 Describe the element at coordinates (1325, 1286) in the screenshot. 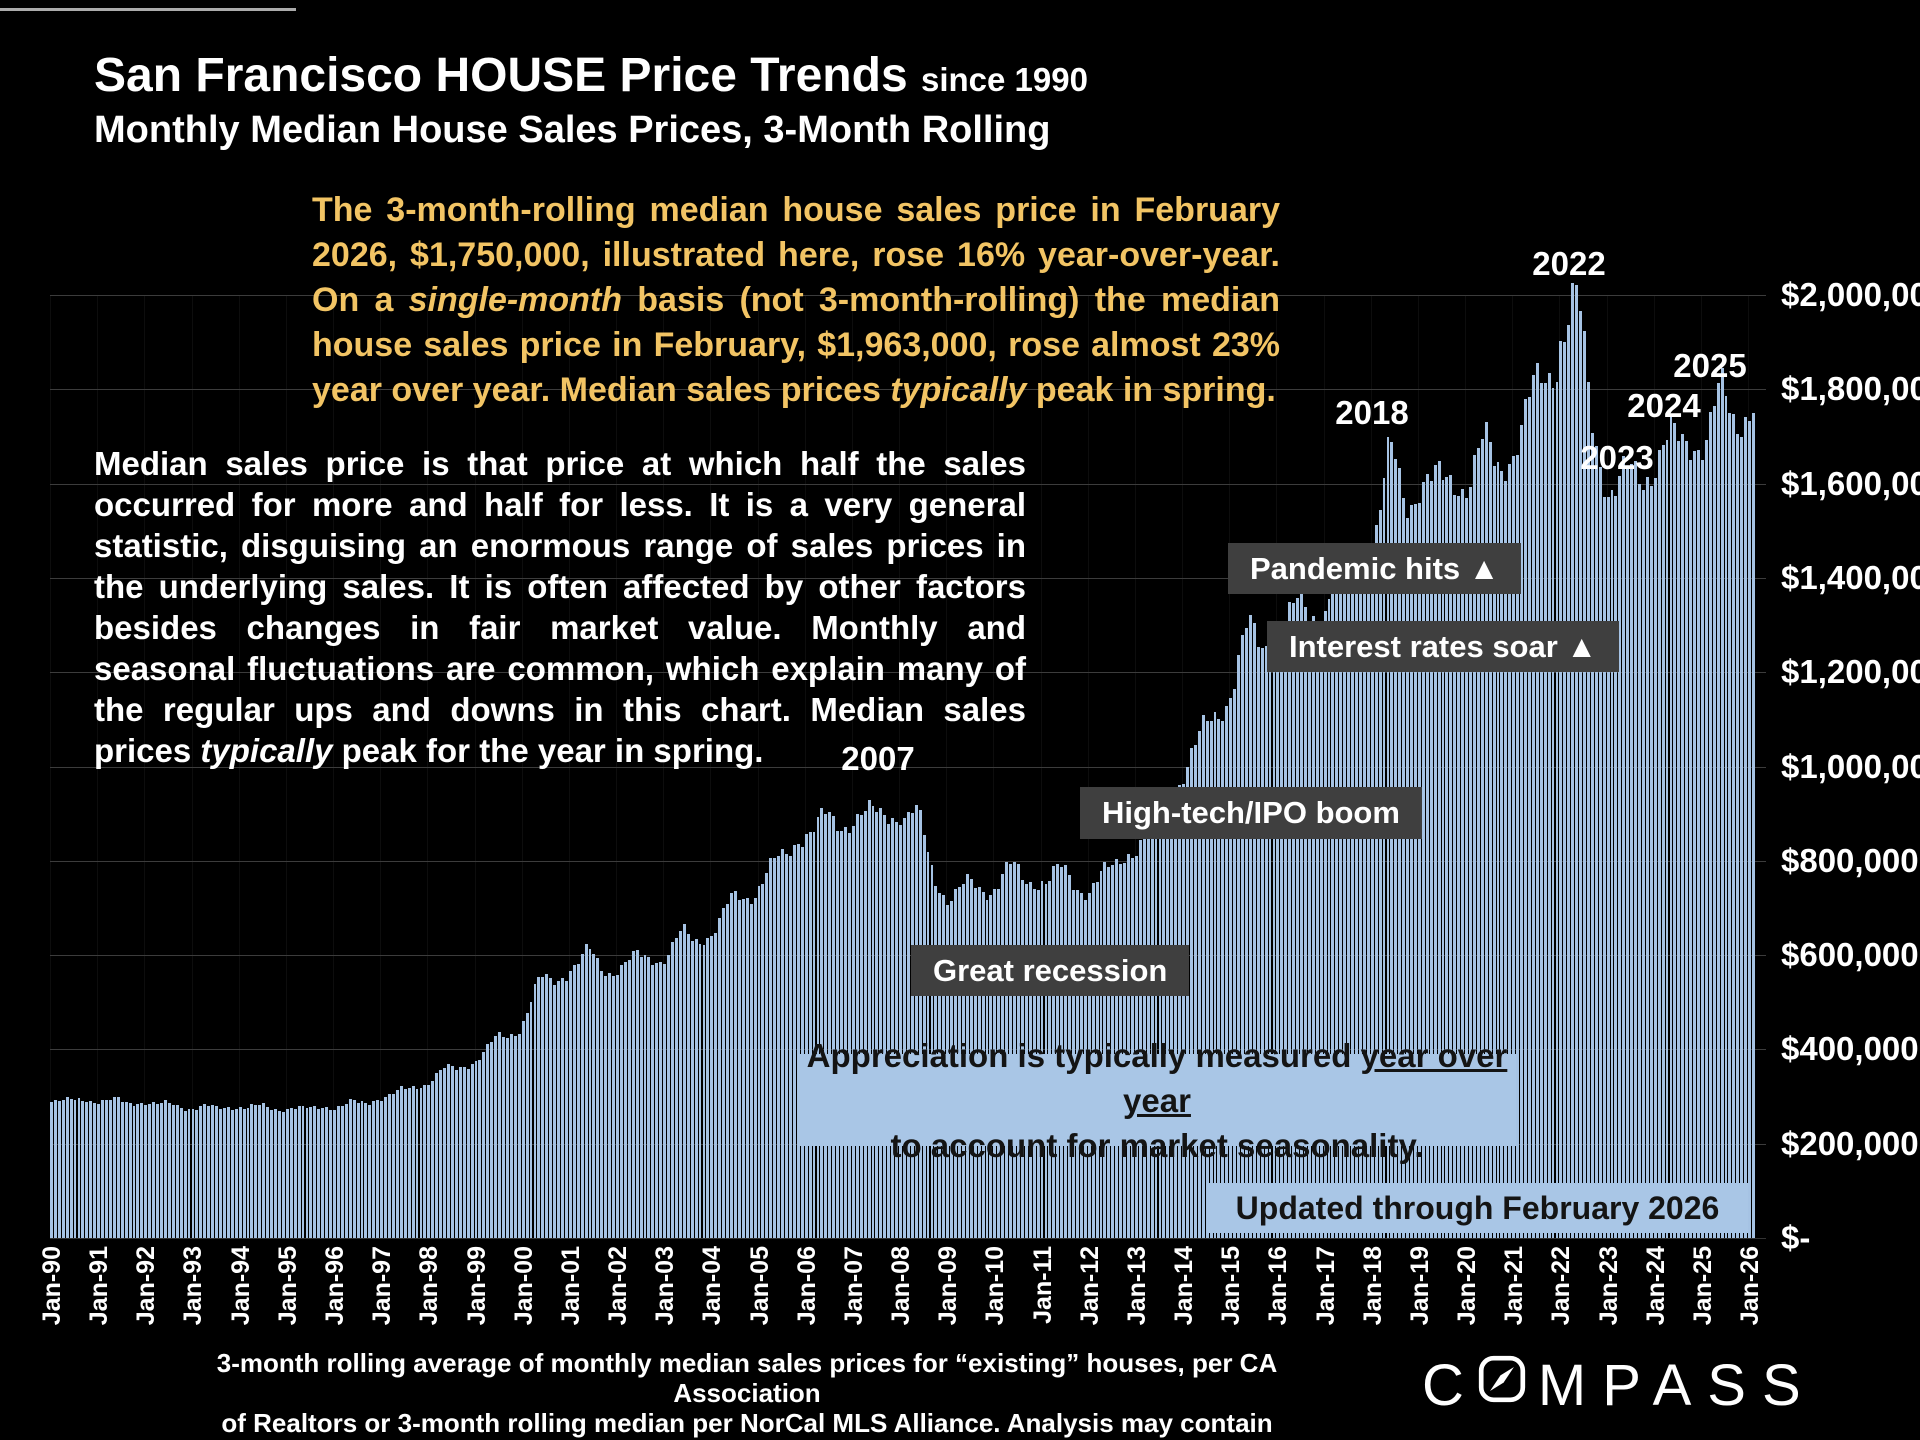

I see `x-axis-label: Jan-17` at that location.